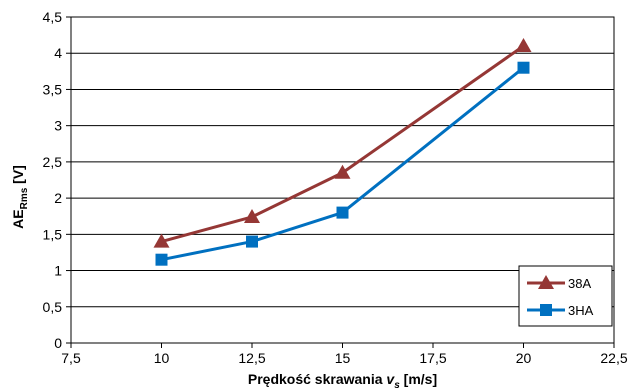 This screenshot has height=391, width=635. Describe the element at coordinates (251, 358) in the screenshot. I see `x-tick-label: 12,5` at that location.